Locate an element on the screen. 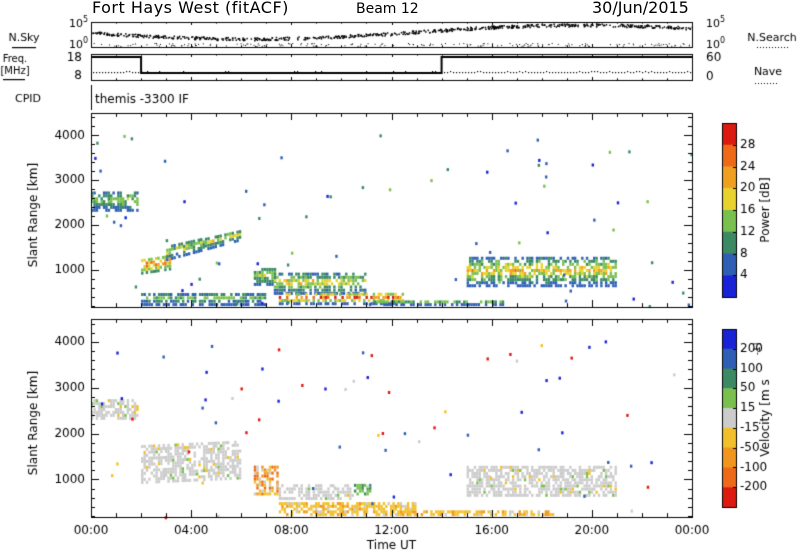  station-title: Fort Hays West (fitACF) is located at coordinates (190, 8).